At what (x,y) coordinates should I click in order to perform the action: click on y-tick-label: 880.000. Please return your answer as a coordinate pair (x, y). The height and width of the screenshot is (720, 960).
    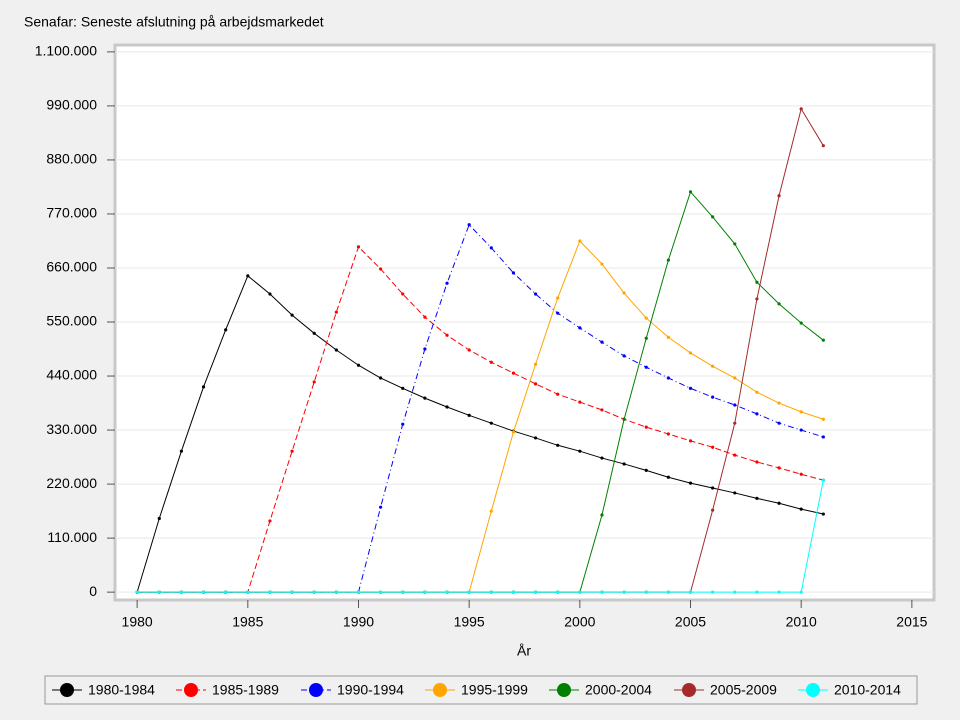
    Looking at the image, I should click on (71, 159).